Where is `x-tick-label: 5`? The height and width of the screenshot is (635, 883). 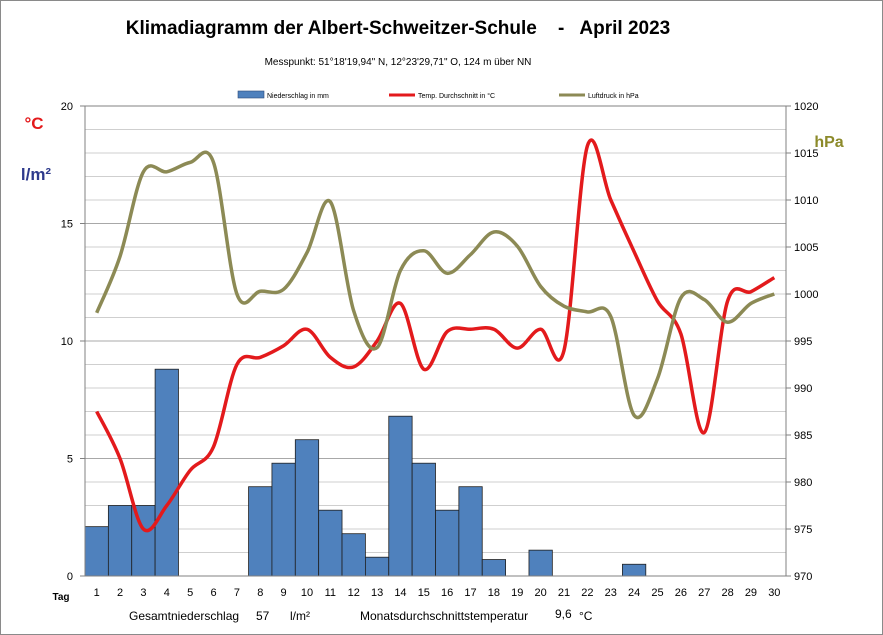
x-tick-label: 5 is located at coordinates (190, 593).